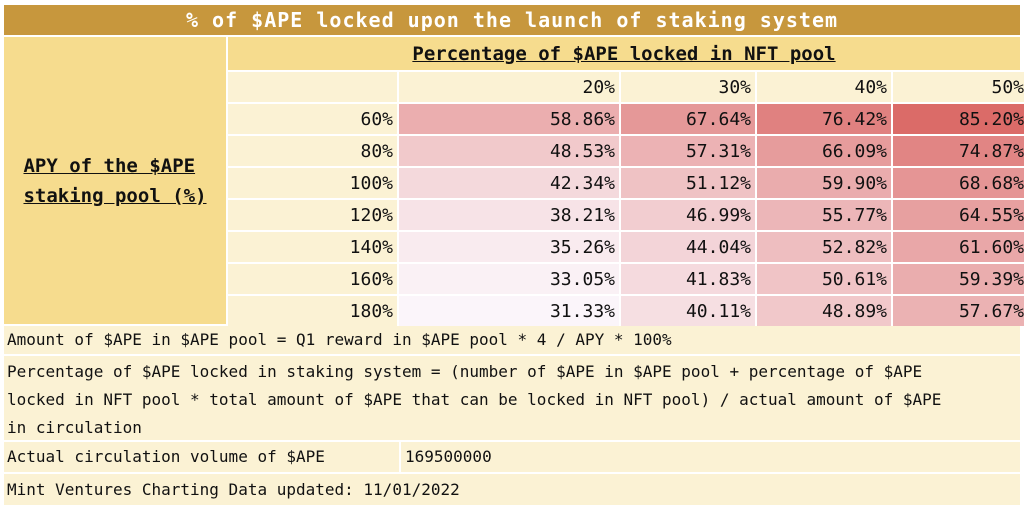 The image size is (1024, 510). I want to click on table-row: 140% 35.26% 44.04% 52.82% 61.60%, so click(626, 247).